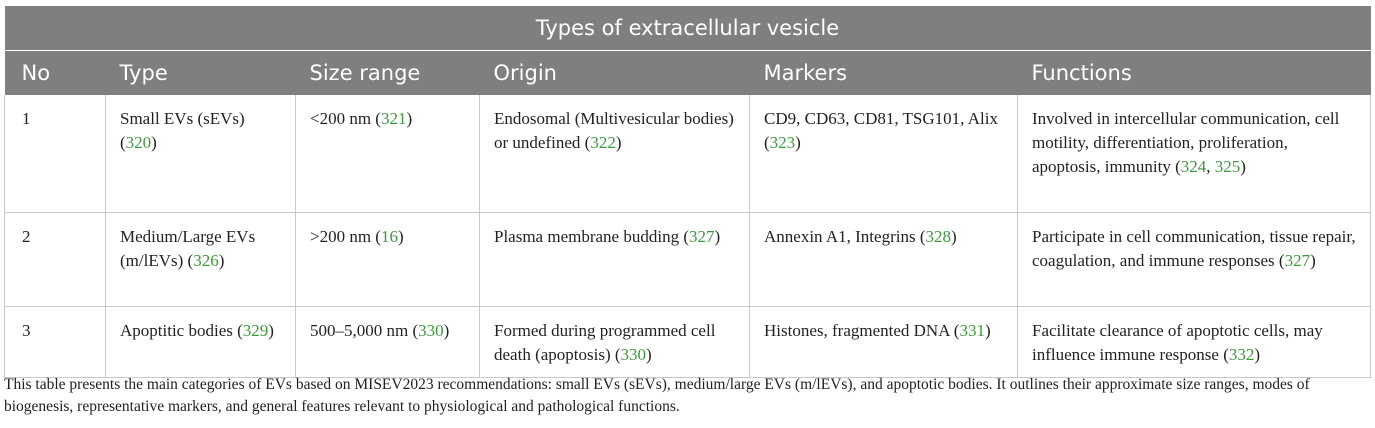 The image size is (1375, 428). What do you see at coordinates (389, 236) in the screenshot?
I see `reference-link: 16` at bounding box center [389, 236].